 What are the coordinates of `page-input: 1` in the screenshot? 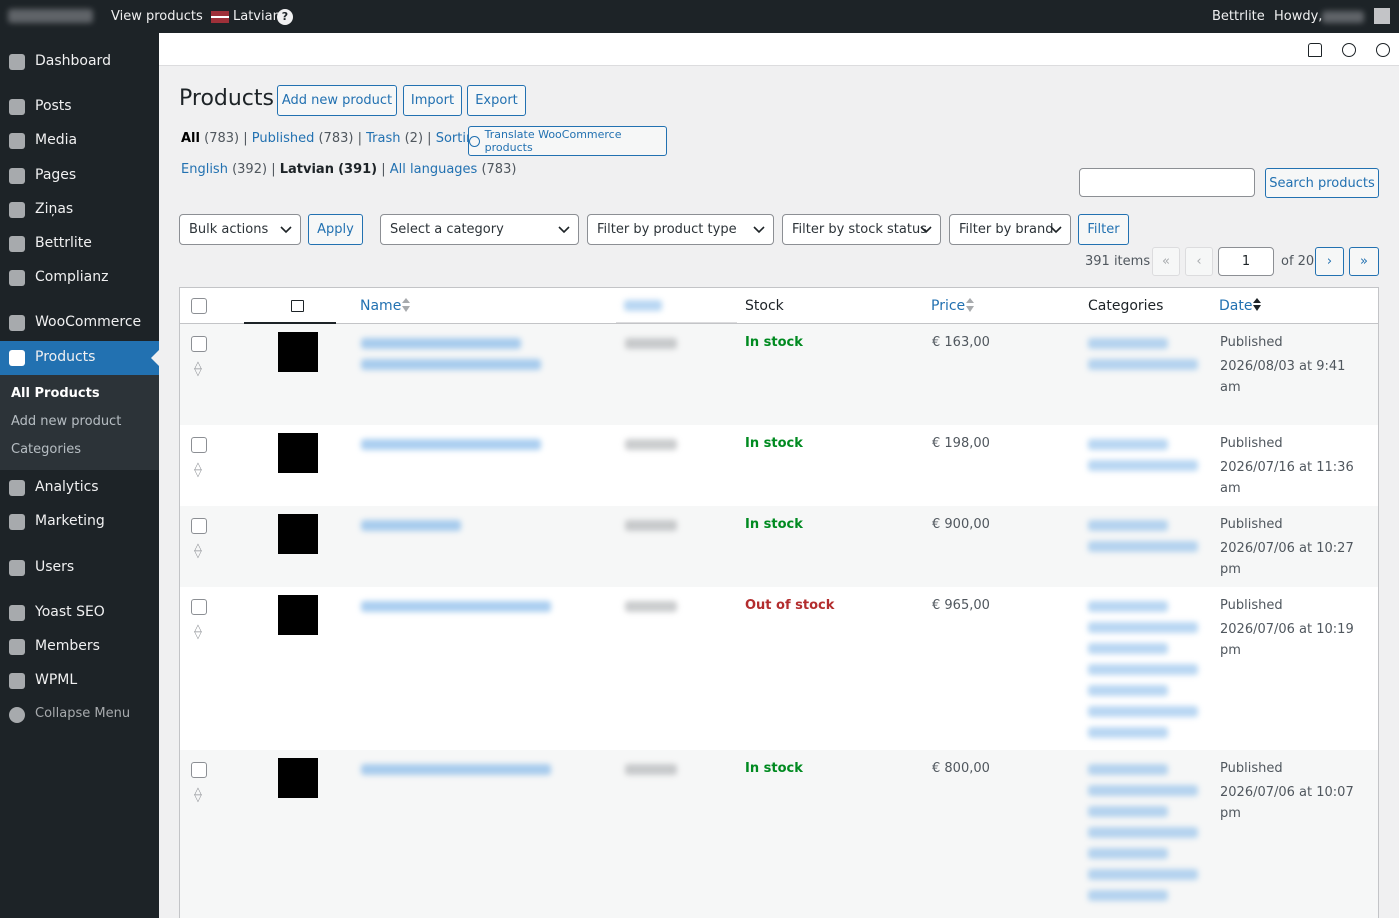 It's located at (1246, 261).